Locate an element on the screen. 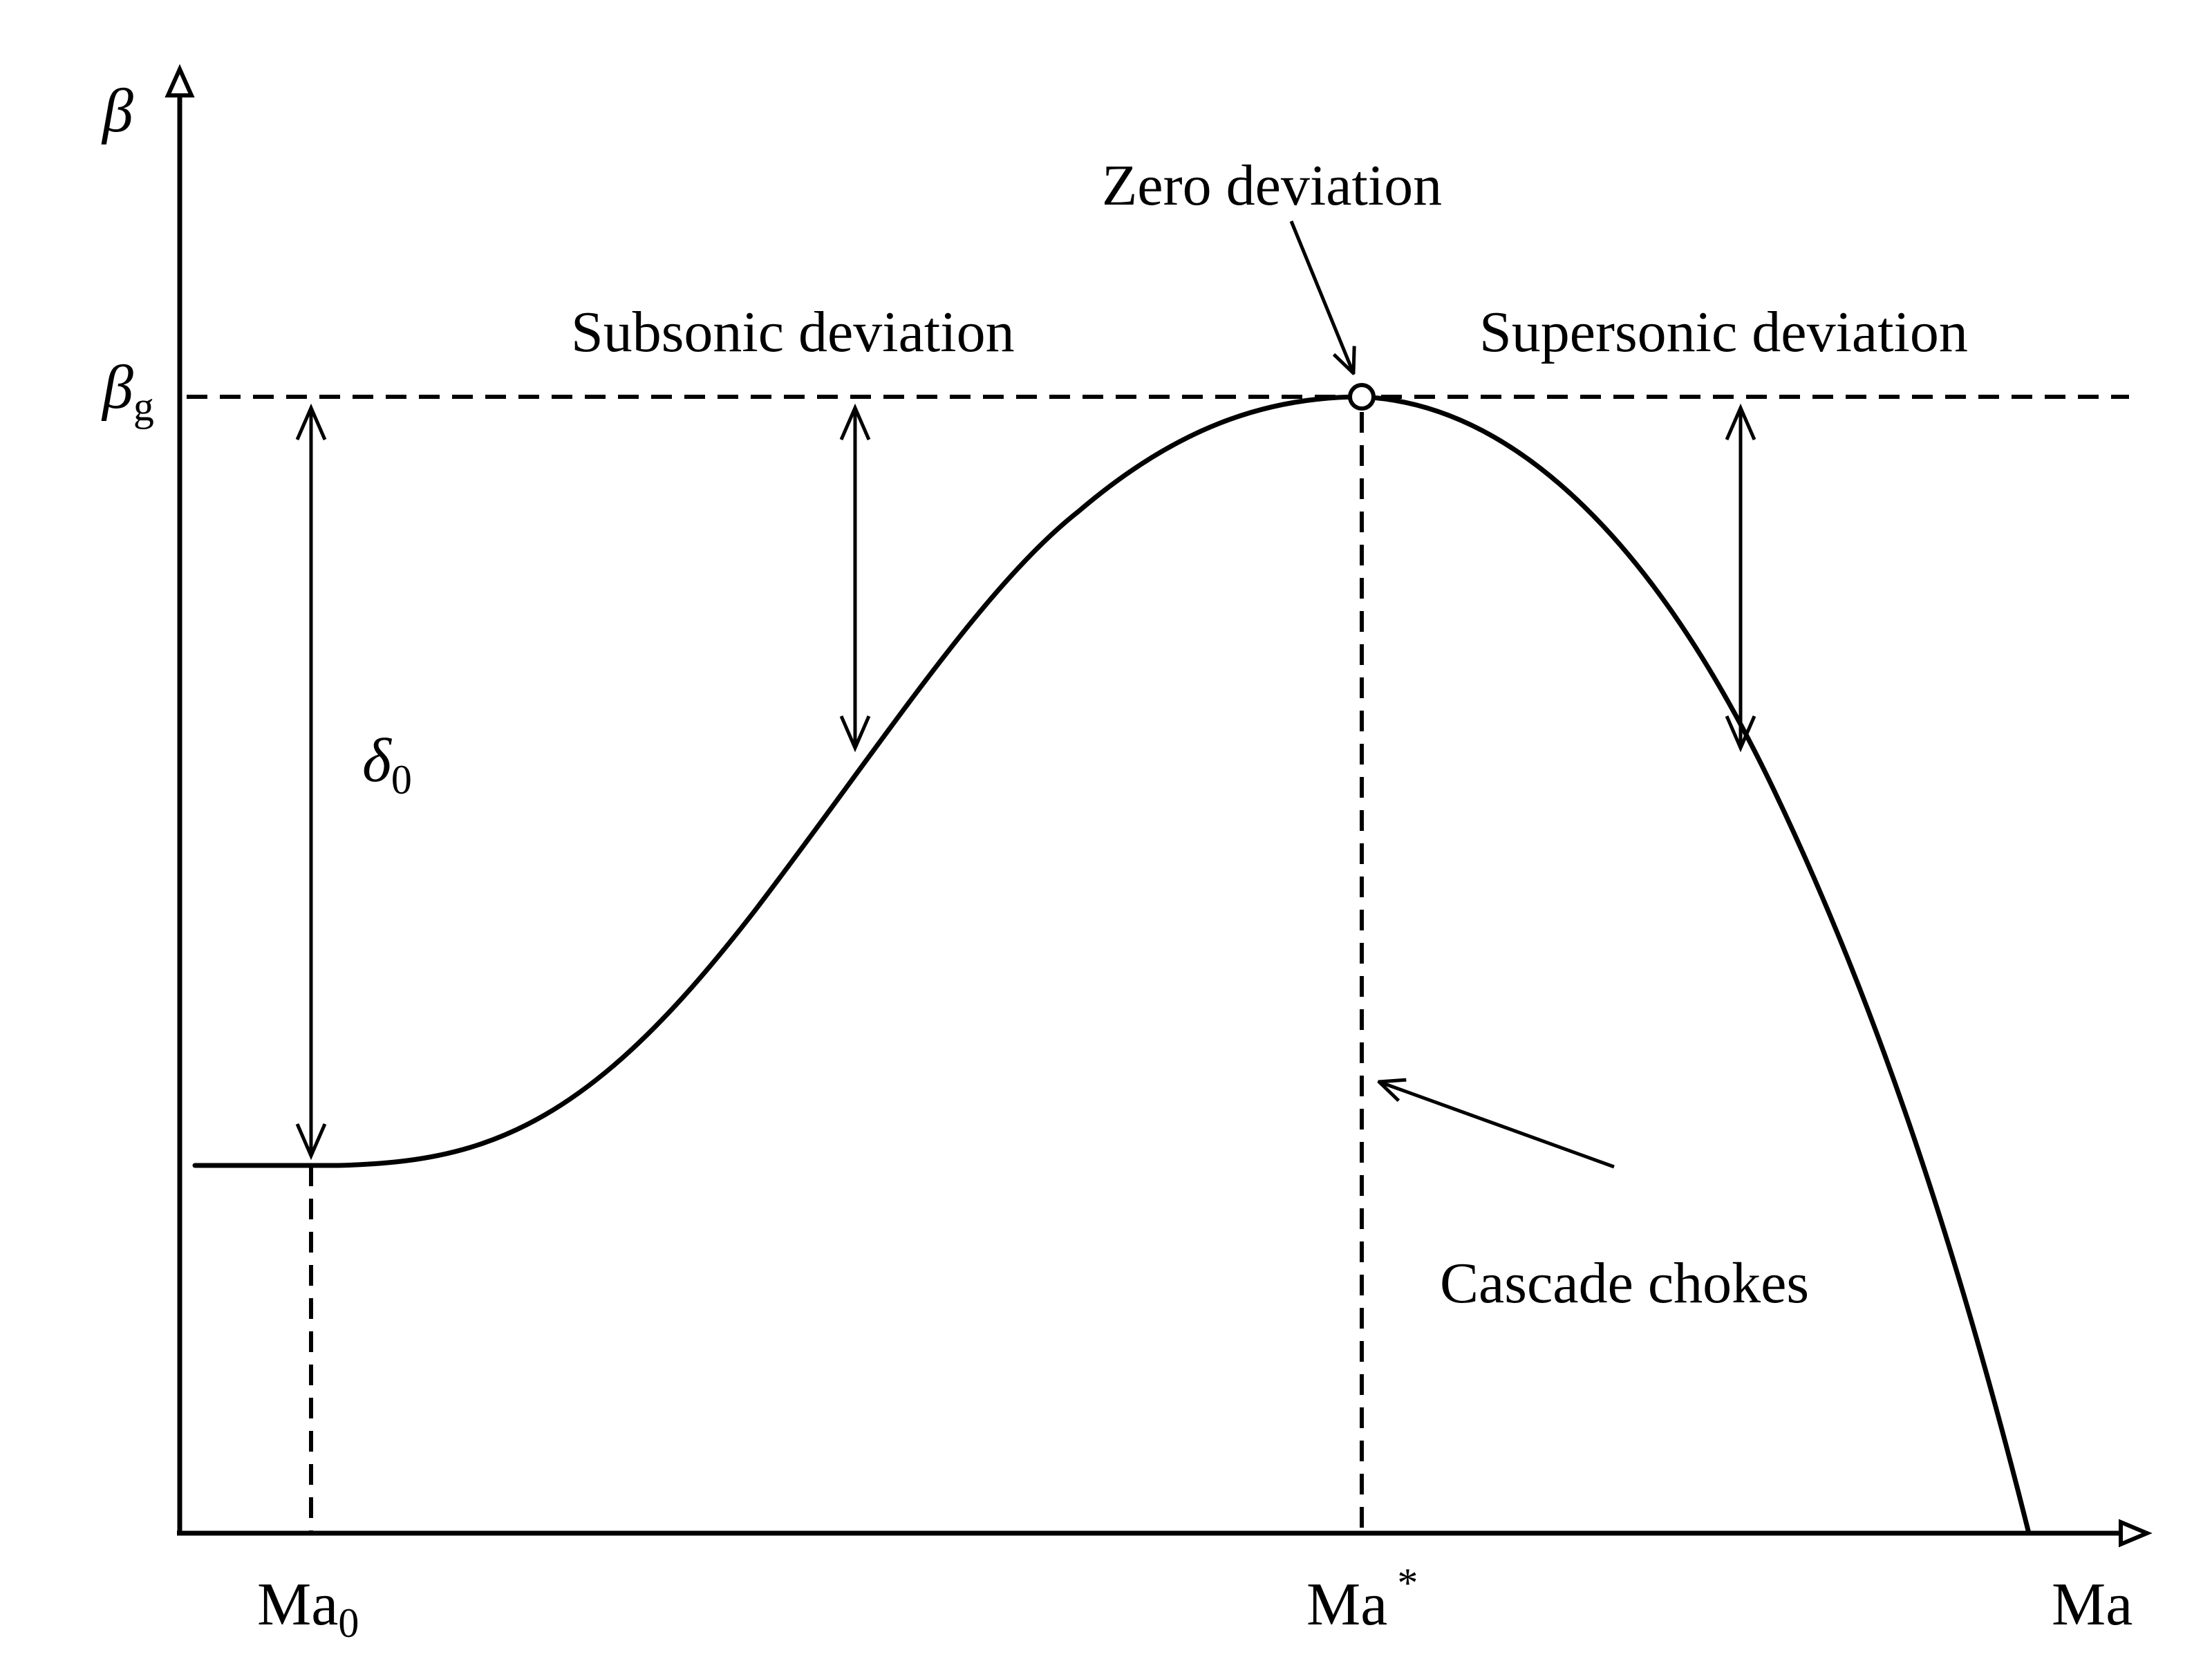  cascade-chokes-pointer is located at coordinates (1497, 1125).